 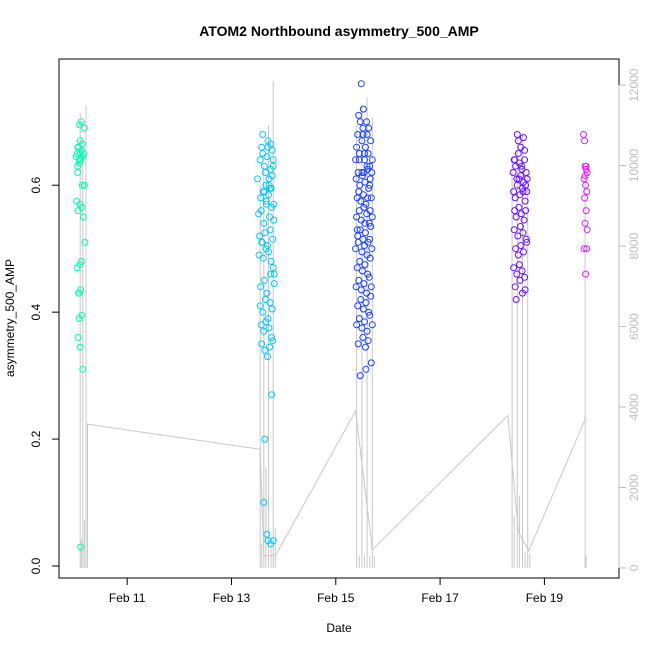 What do you see at coordinates (36, 312) in the screenshot?
I see `y-tick-label: 0.4` at bounding box center [36, 312].